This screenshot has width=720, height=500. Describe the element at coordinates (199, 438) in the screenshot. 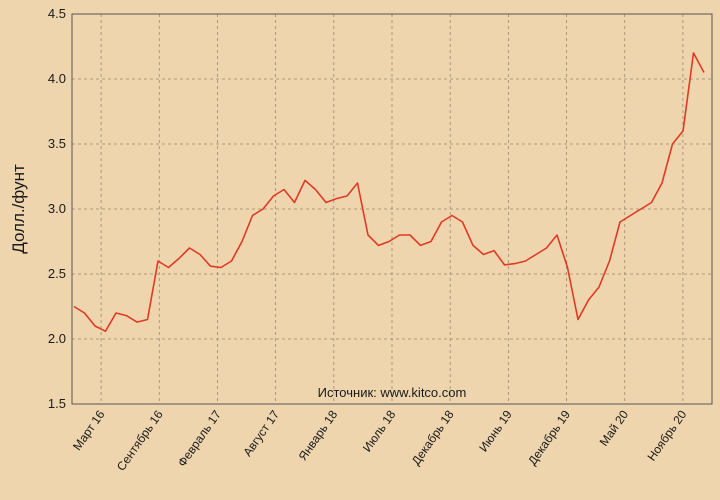

I see `x-tick-label: Февраль 17` at that location.